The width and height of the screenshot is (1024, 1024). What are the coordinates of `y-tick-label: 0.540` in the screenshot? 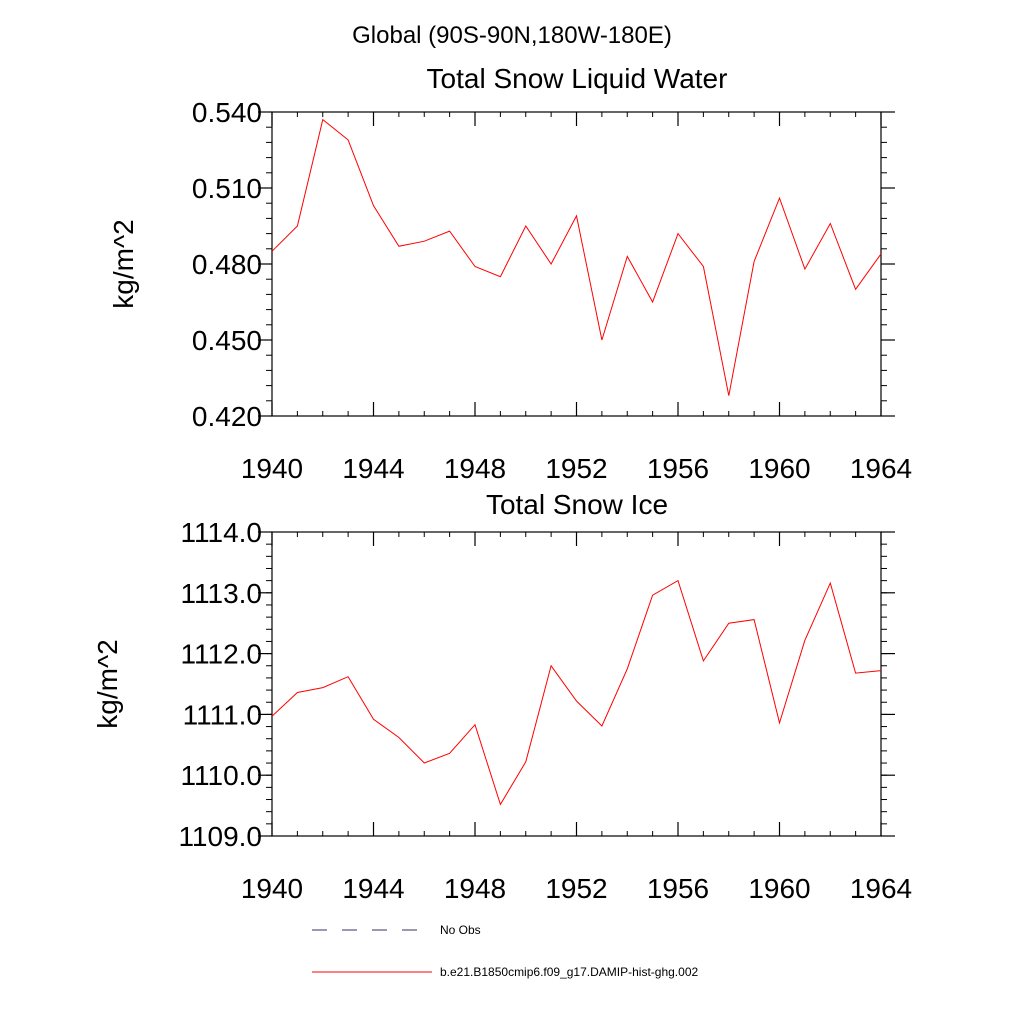 It's located at (227, 112).